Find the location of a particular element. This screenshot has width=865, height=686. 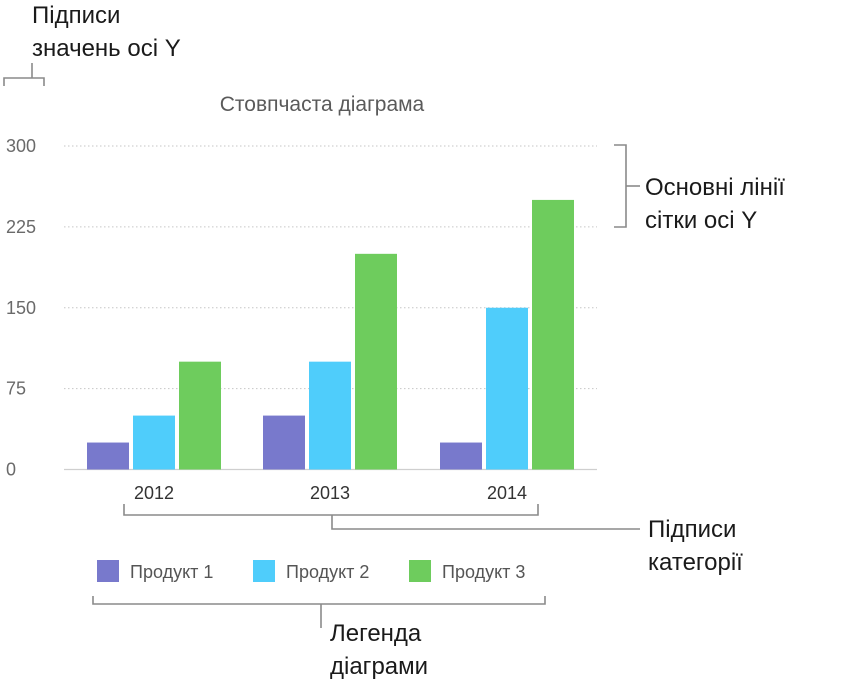

svg-text: Основні лінії is located at coordinates (715, 187).